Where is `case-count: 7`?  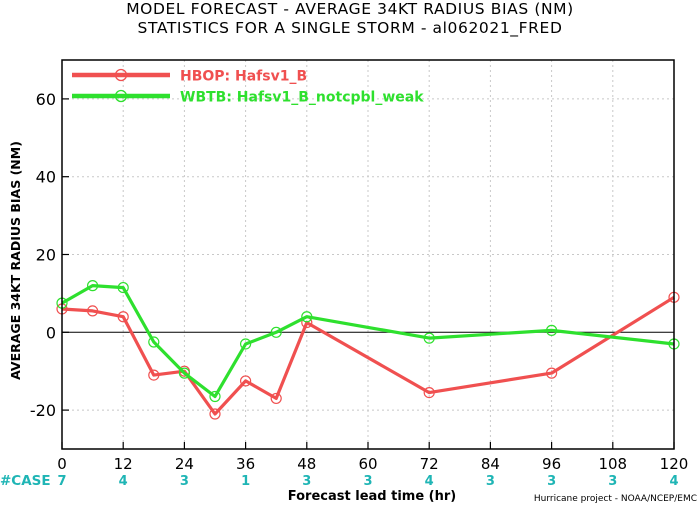
case-count: 7 is located at coordinates (61, 481).